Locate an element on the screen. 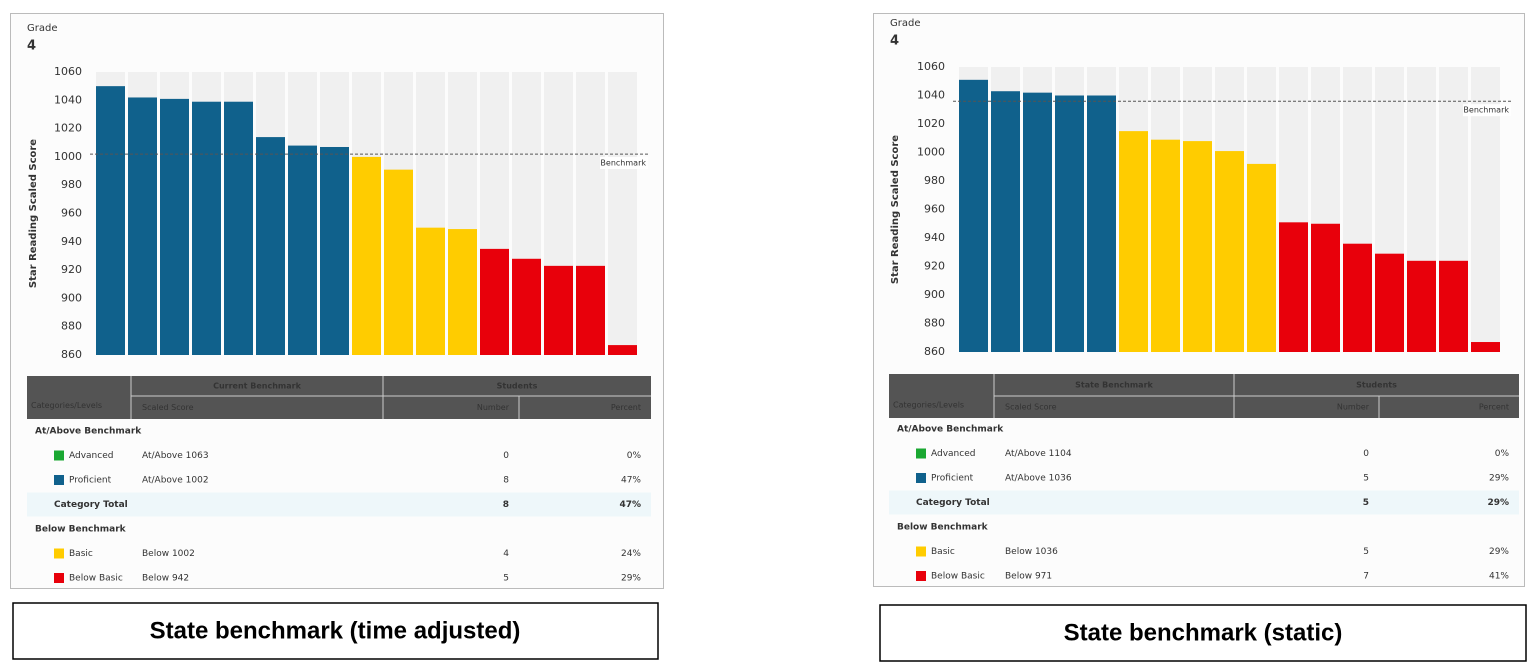 This screenshot has width=1539, height=670. y-tick-label: 980 is located at coordinates (934, 180).